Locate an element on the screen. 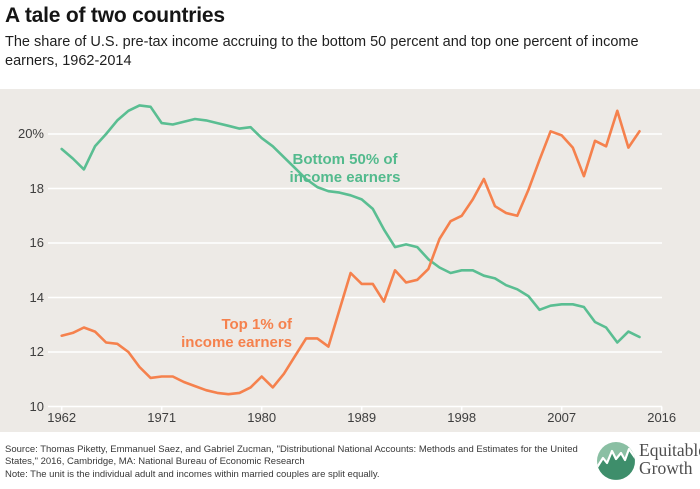 The width and height of the screenshot is (700, 489). y-tick-label: 20% is located at coordinates (30, 133).